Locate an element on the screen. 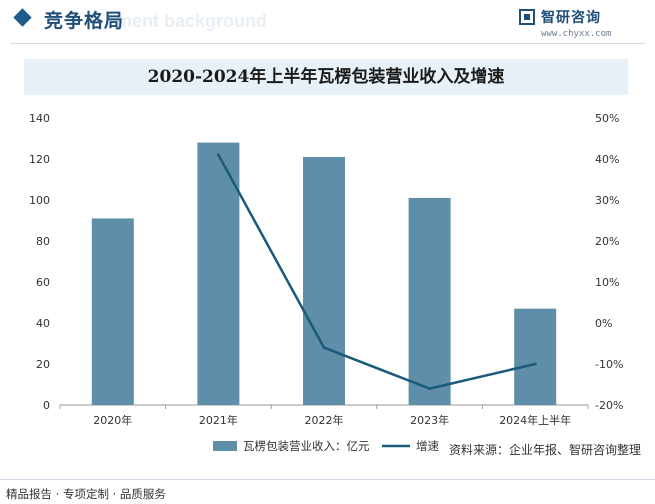  footer-divider is located at coordinates (327, 479).